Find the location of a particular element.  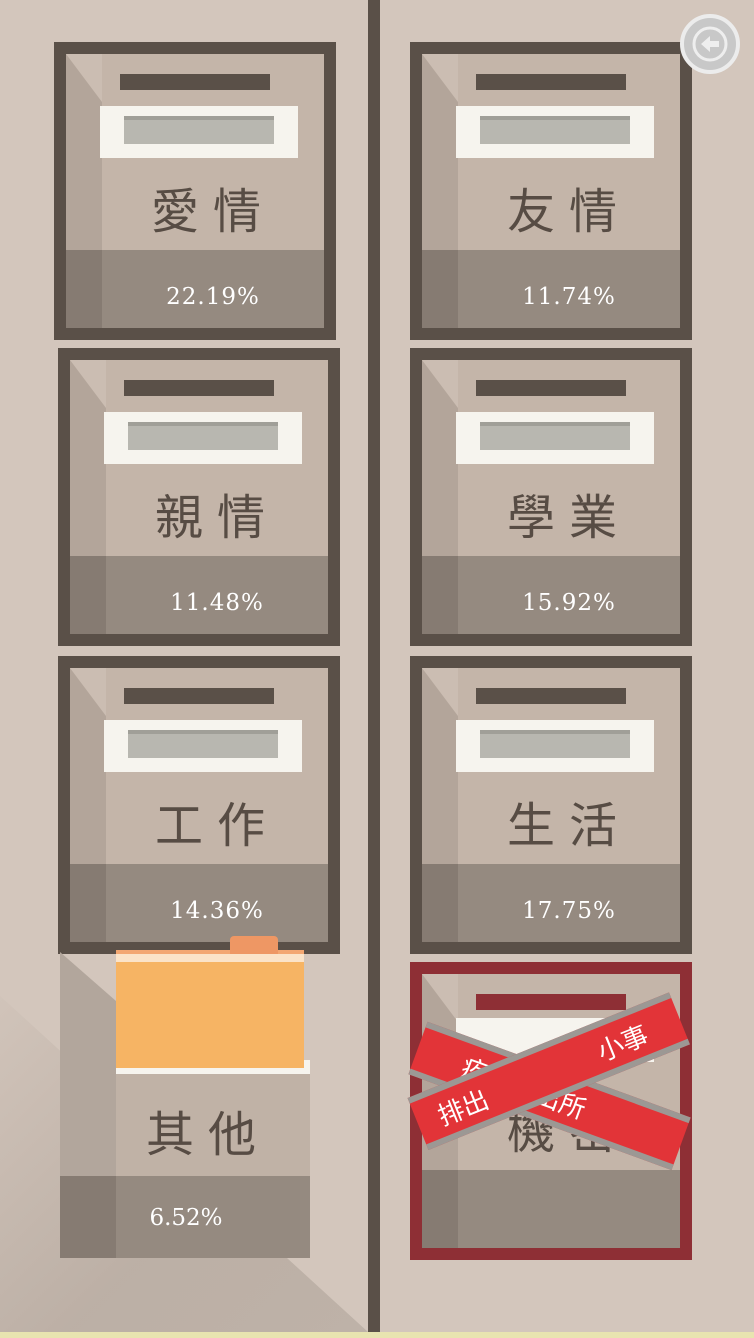

back-button is located at coordinates (710, 44).